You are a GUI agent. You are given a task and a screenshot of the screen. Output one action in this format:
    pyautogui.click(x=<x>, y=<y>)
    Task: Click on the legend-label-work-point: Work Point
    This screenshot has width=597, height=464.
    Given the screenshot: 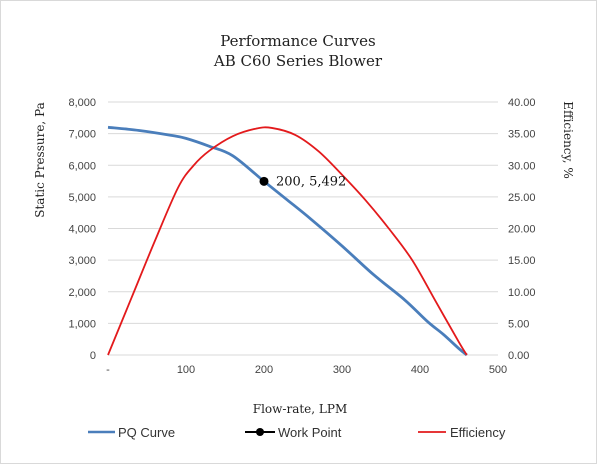 What is the action you would take?
    pyautogui.click(x=310, y=432)
    